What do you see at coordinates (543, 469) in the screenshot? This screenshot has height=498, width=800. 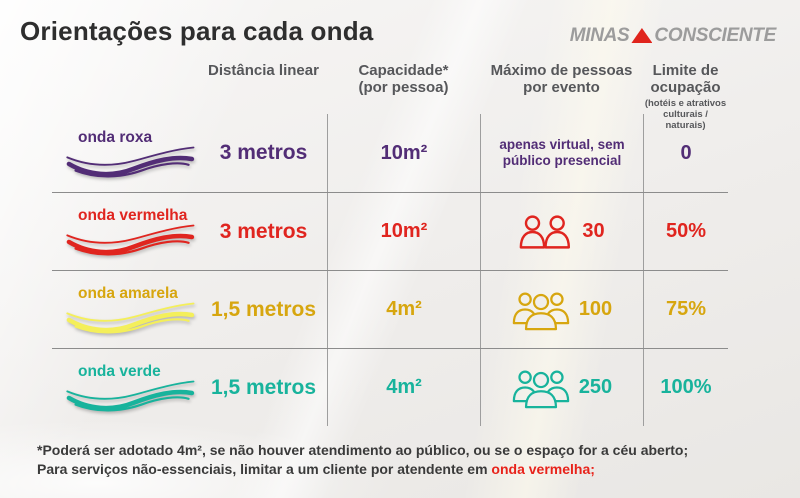 I see `footnote-highlight: onda vermelha;` at bounding box center [543, 469].